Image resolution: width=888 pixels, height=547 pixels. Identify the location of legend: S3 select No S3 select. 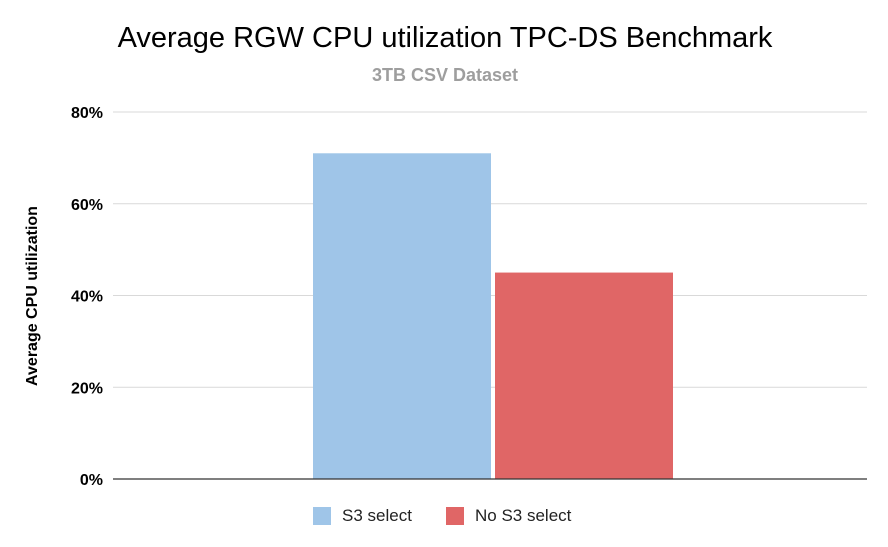
(442, 515).